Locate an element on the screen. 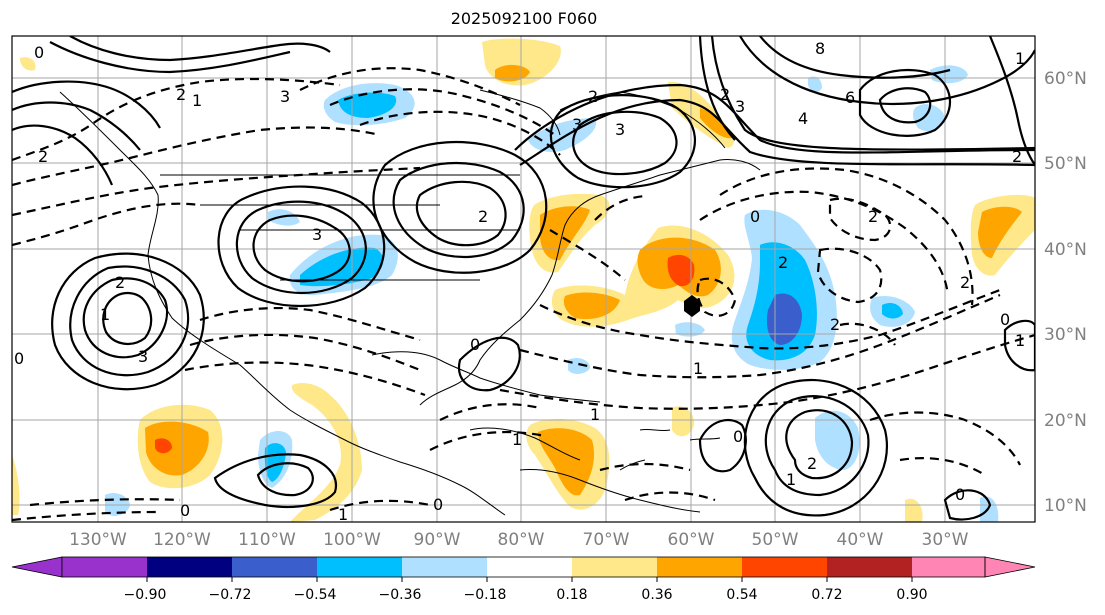 The height and width of the screenshot is (615, 1105). shade-negative-mid-atlantic-peak is located at coordinates (784, 319).